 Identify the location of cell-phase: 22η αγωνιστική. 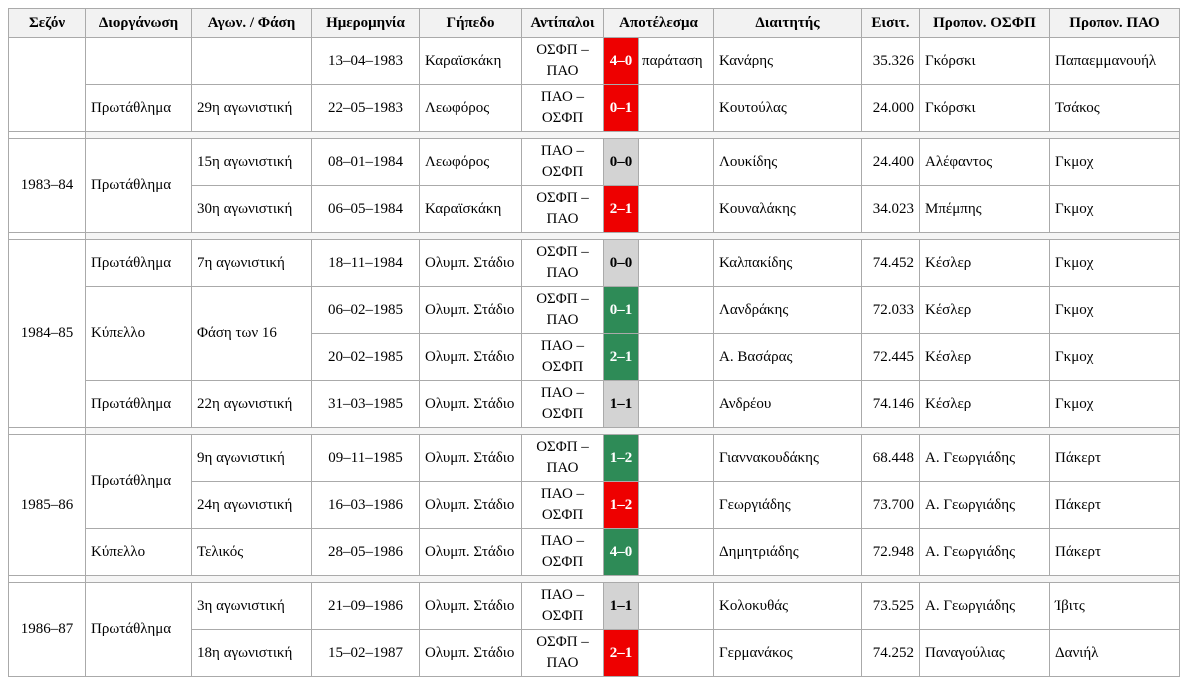
(251, 404).